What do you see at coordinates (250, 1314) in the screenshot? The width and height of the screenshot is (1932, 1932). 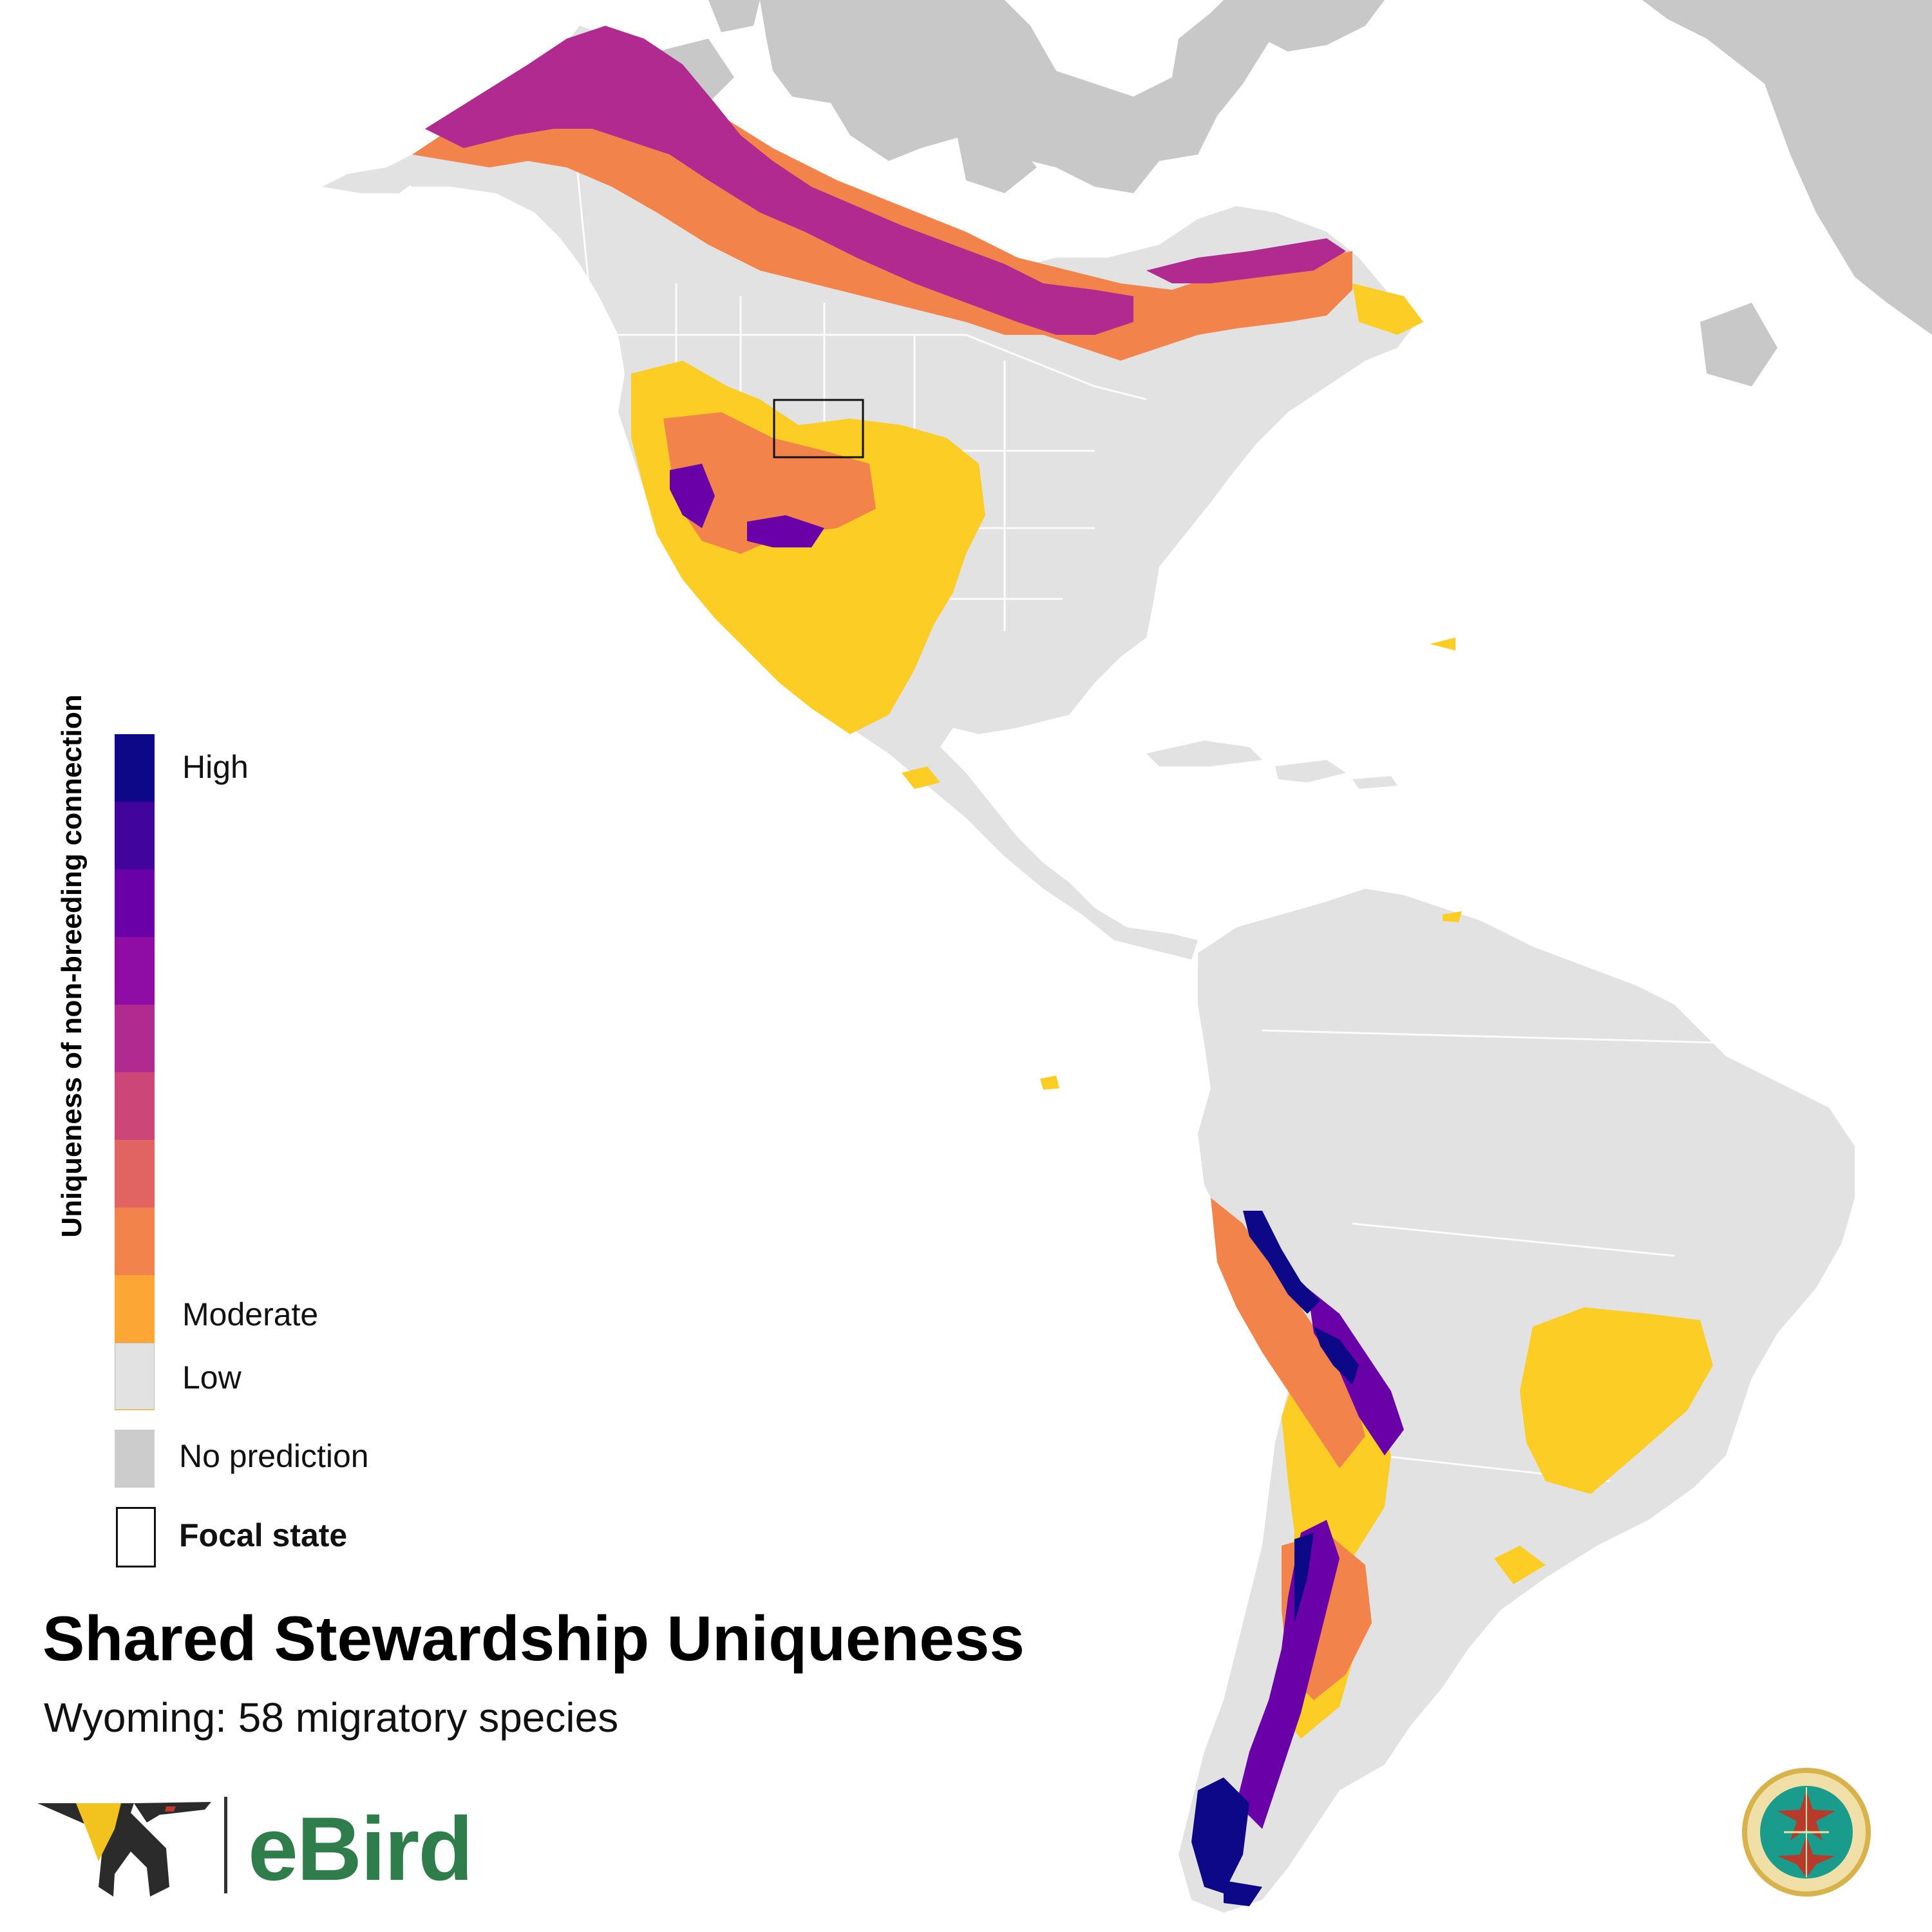 I see `legend-moderate-label: Moderate` at bounding box center [250, 1314].